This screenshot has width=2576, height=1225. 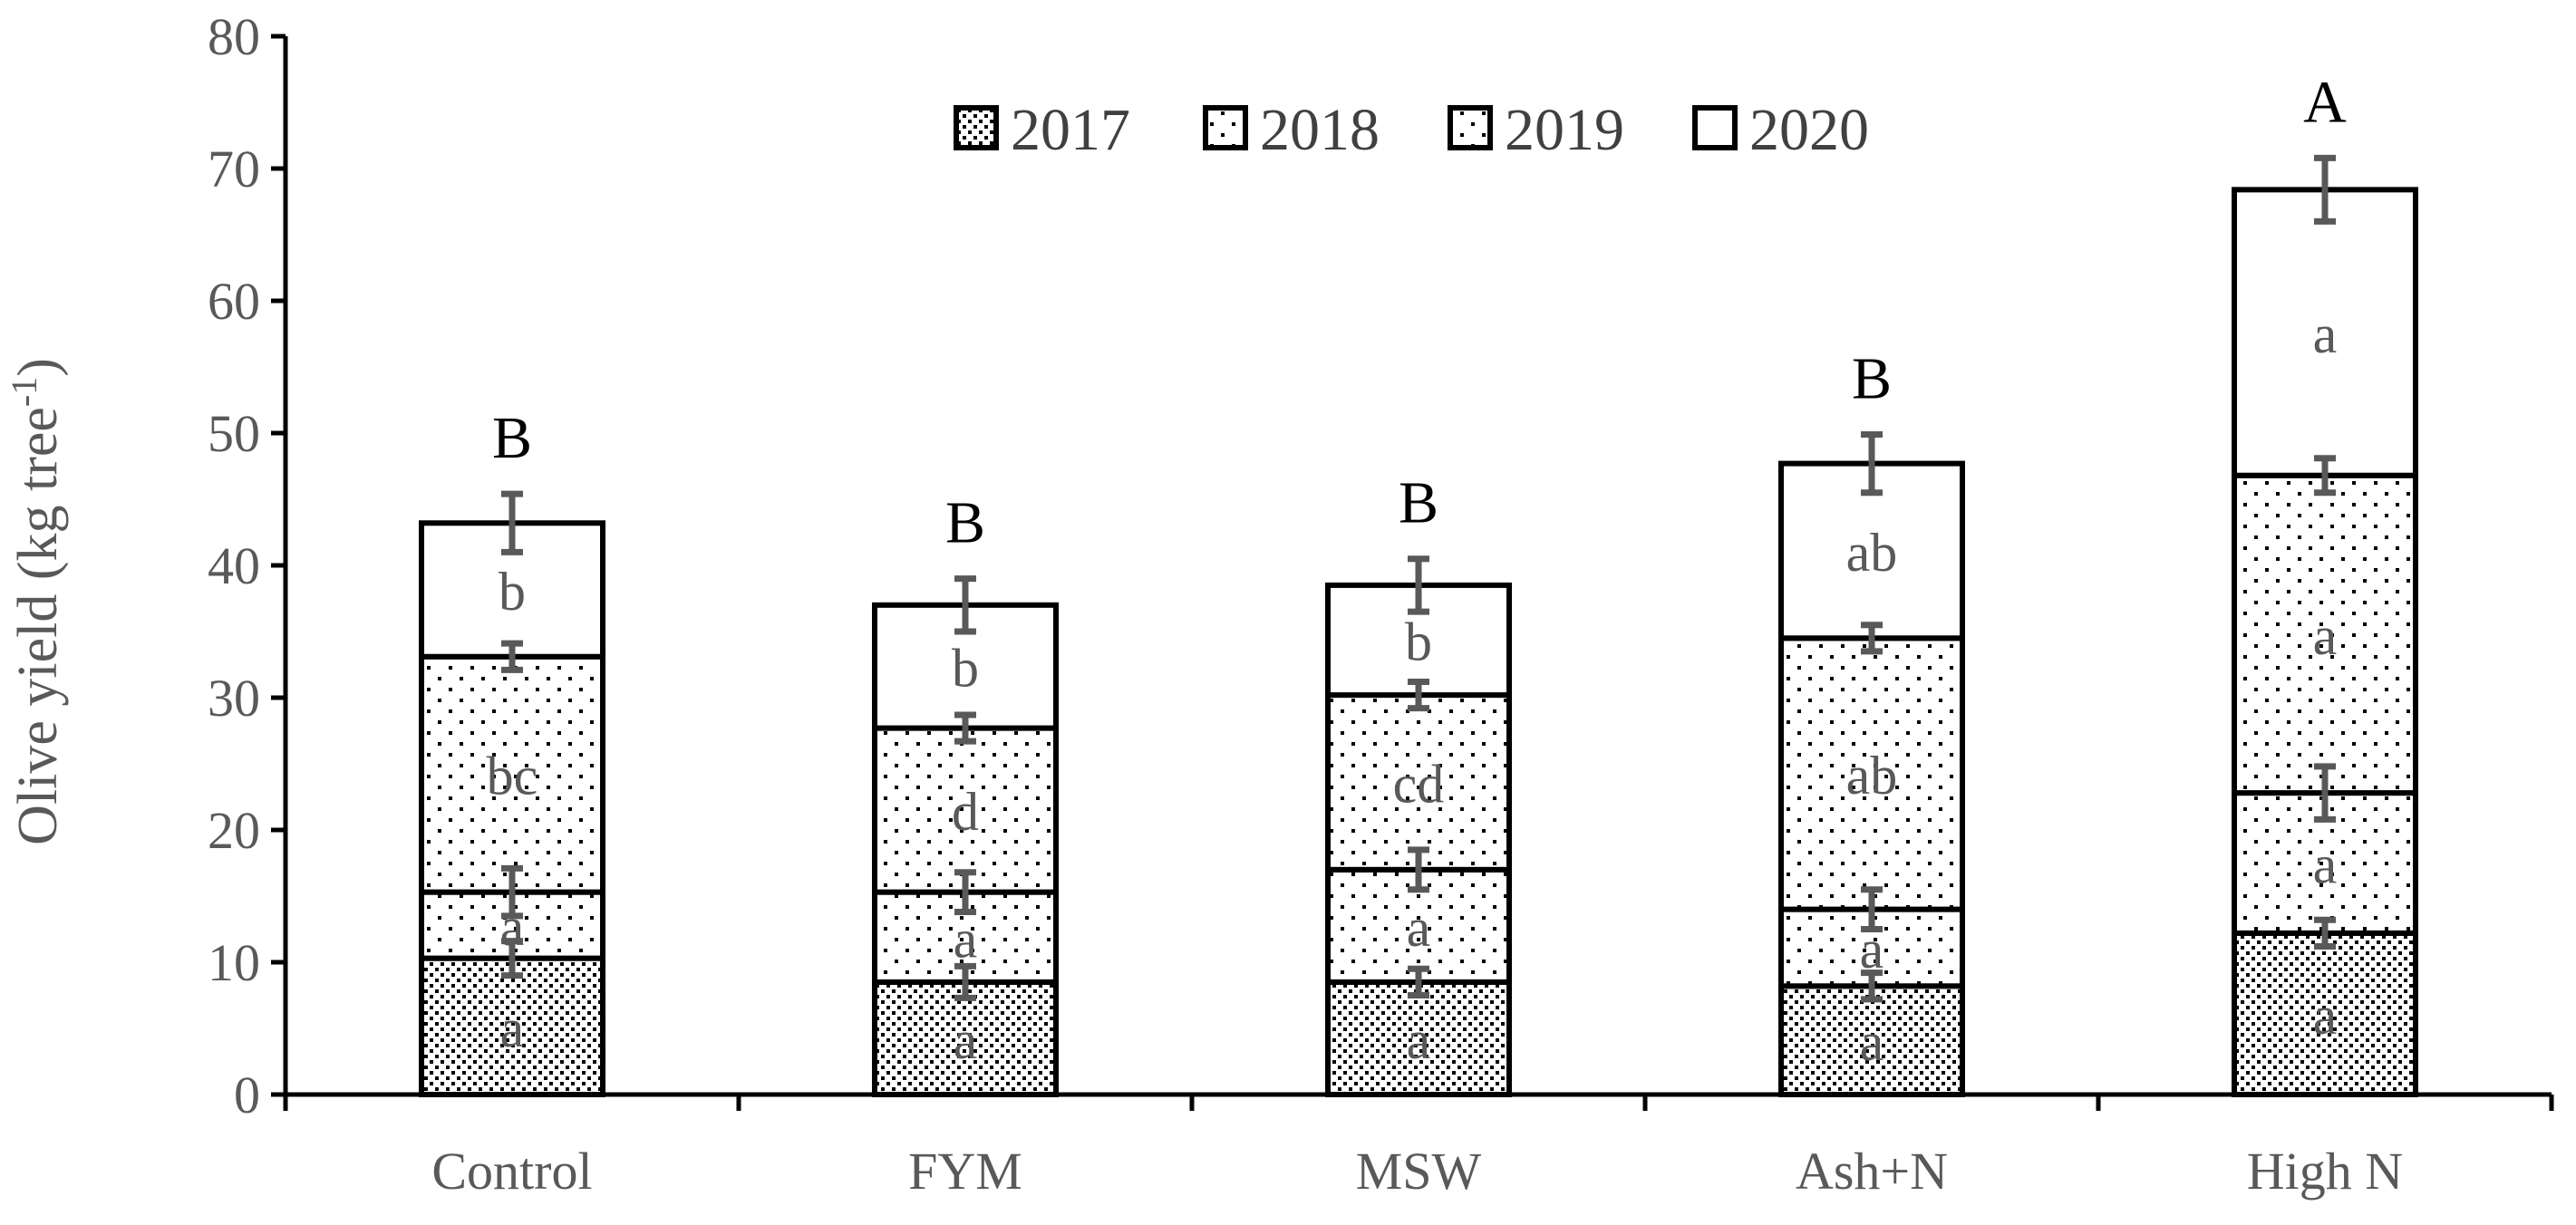 What do you see at coordinates (1809, 130) in the screenshot?
I see `legend-label: 2020` at bounding box center [1809, 130].